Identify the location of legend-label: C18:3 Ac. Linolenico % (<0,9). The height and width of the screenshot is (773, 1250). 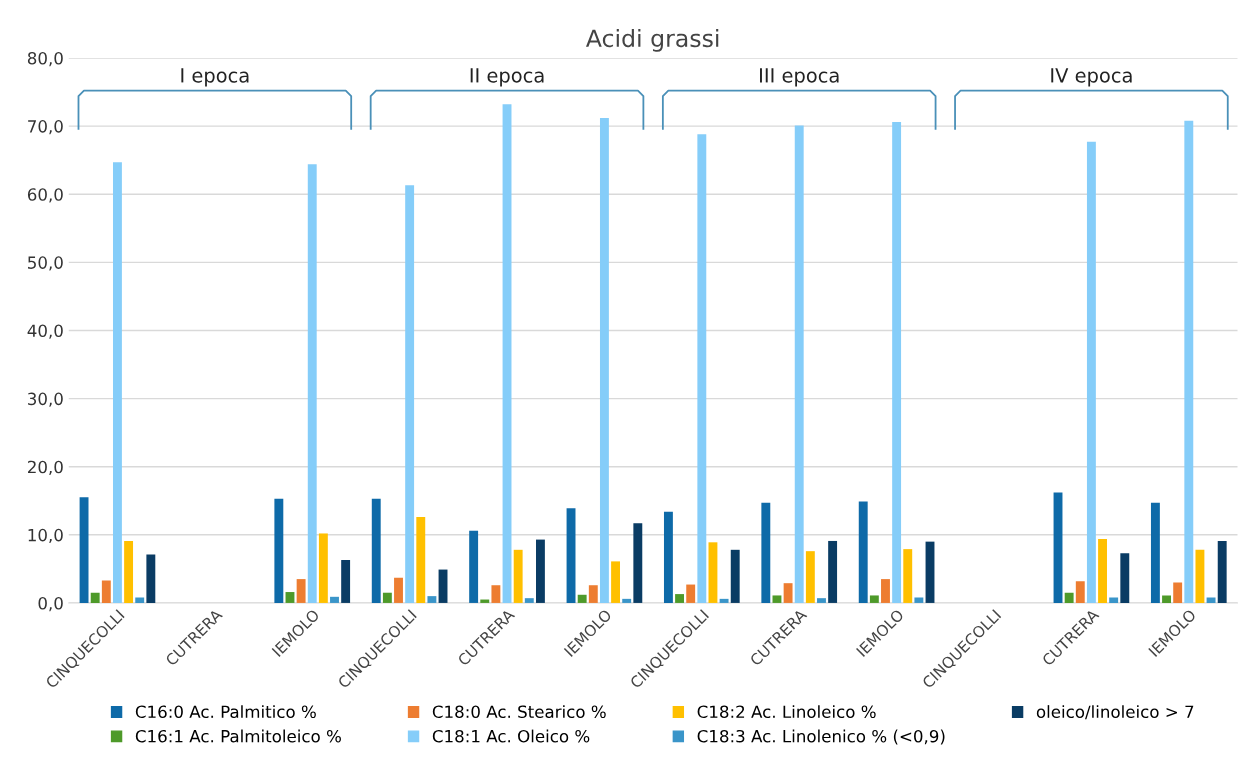
(821, 737).